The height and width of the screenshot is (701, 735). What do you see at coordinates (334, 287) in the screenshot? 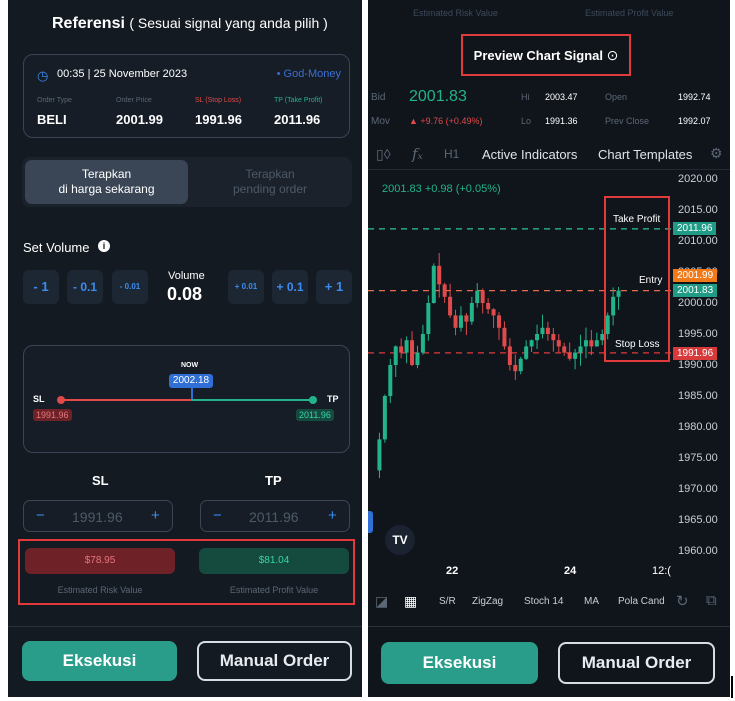
I see `volume-plus-1-button: + 1` at bounding box center [334, 287].